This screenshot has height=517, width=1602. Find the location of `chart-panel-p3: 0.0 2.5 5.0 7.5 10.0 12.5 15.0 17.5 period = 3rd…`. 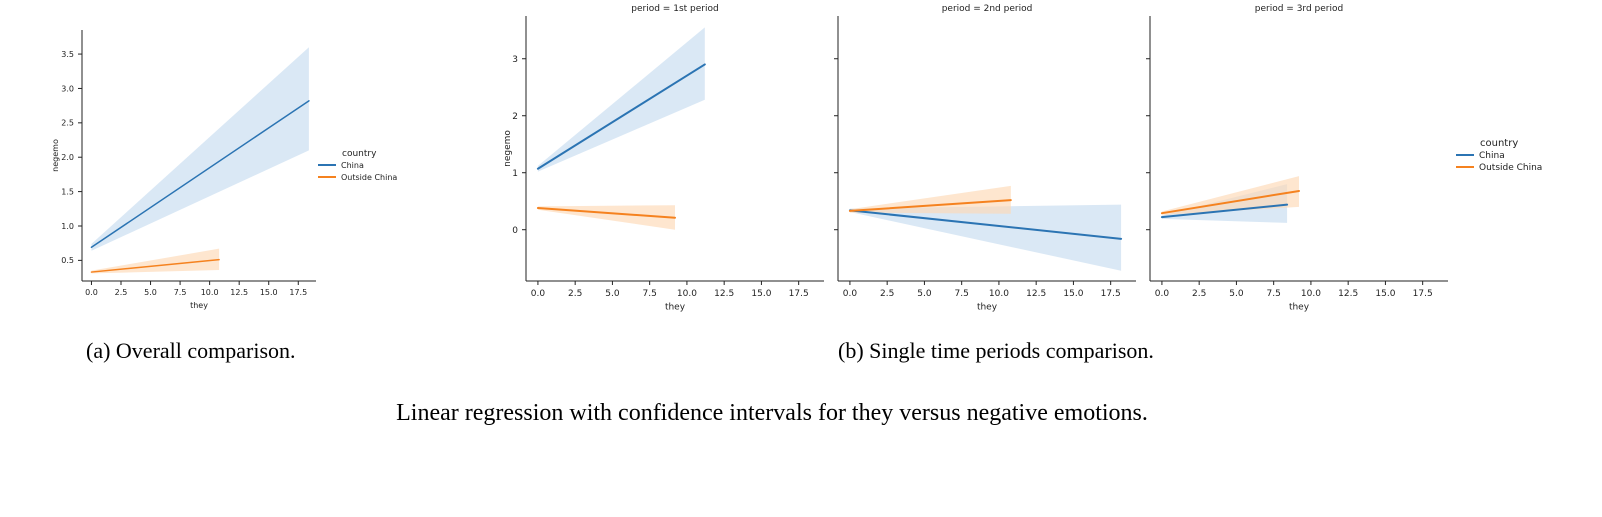

chart-panel-p3: 0.0 2.5 5.0 7.5 10.0 12.5 15.0 17.5 period = 3rd… is located at coordinates (1344, 158).